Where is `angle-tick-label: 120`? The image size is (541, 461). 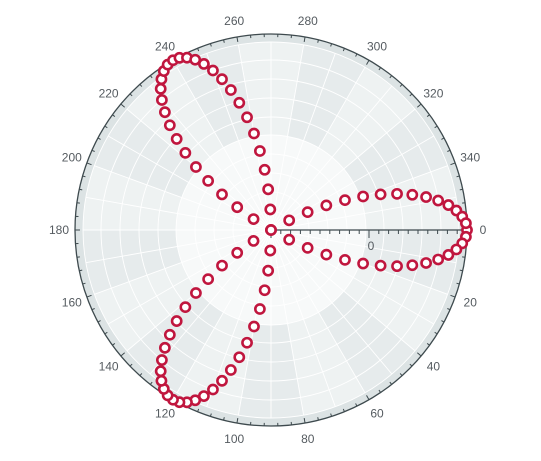 angle-tick-label: 120 is located at coordinates (165, 414).